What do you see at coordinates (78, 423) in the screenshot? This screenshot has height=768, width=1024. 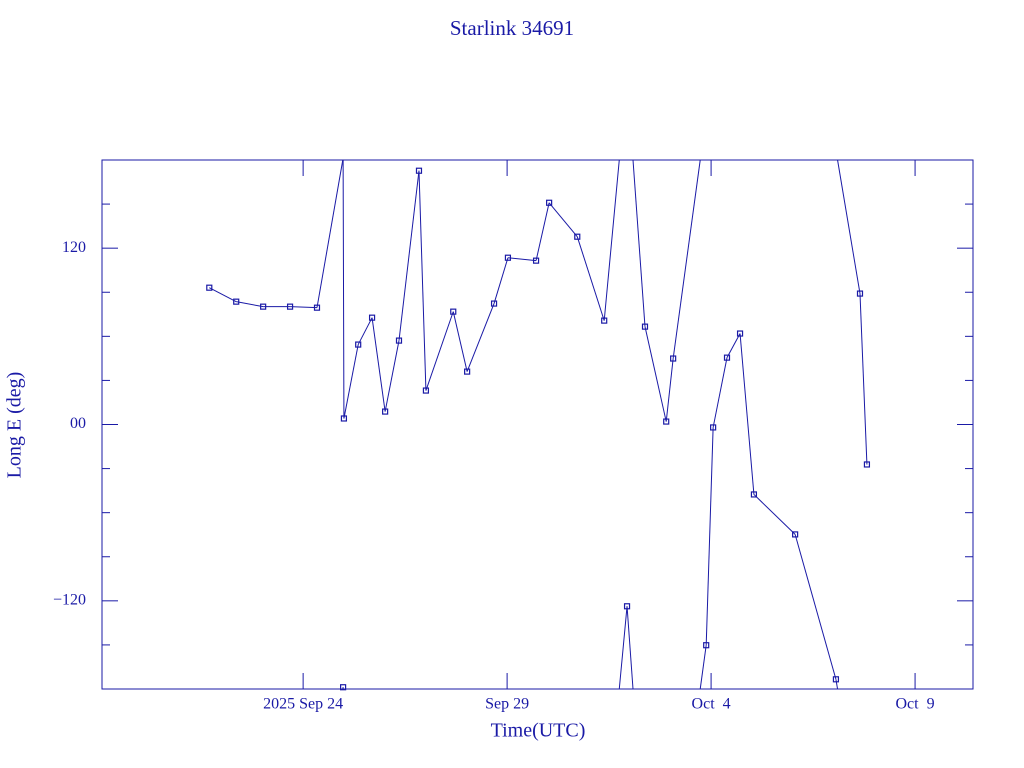 I see `y-tick-label: 00` at bounding box center [78, 423].